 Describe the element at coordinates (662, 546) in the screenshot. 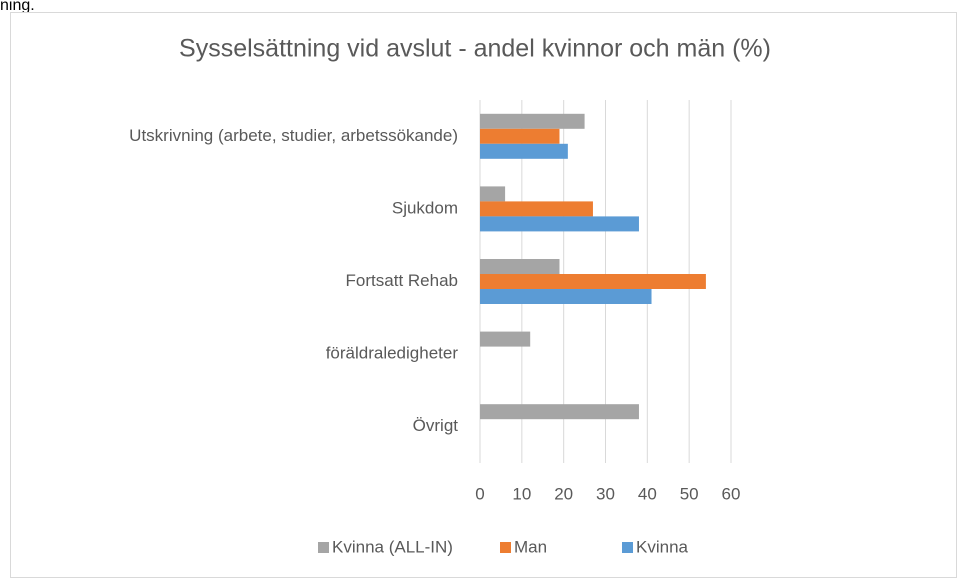

I see `legend-label: Kvinna` at that location.